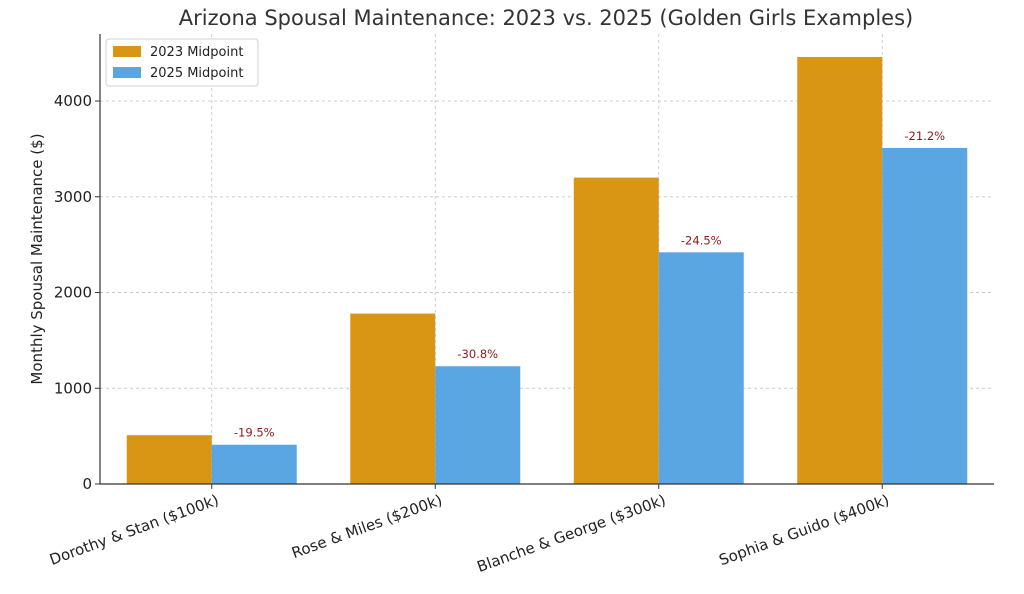 The image size is (1024, 594). Describe the element at coordinates (477, 354) in the screenshot. I see `percent-change-label: -30.8%` at that location.